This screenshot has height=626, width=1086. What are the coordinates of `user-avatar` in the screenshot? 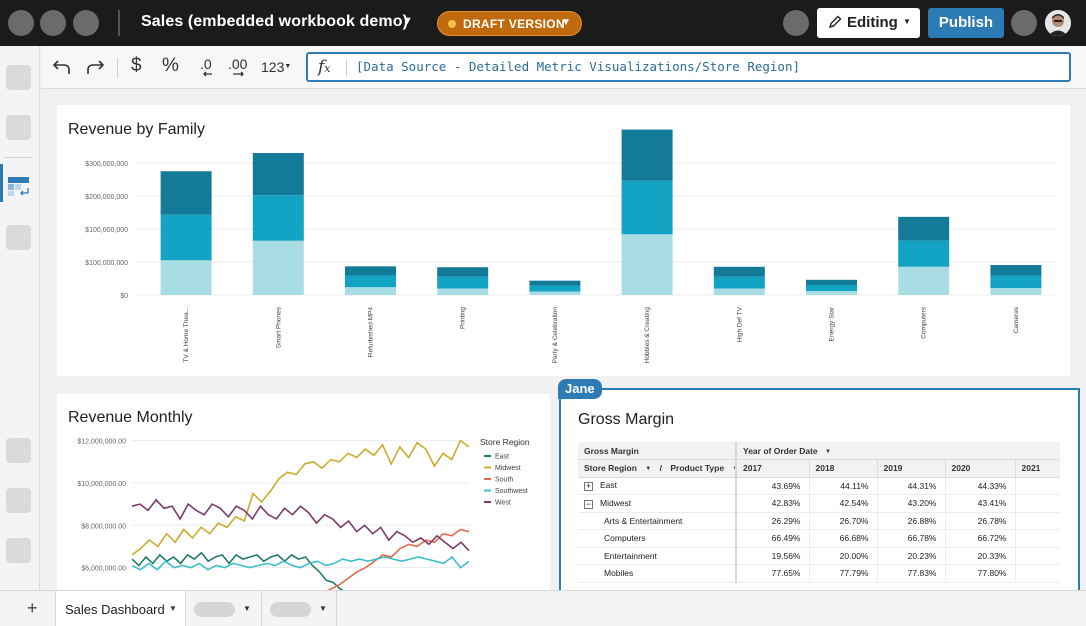 It's located at (1058, 23).